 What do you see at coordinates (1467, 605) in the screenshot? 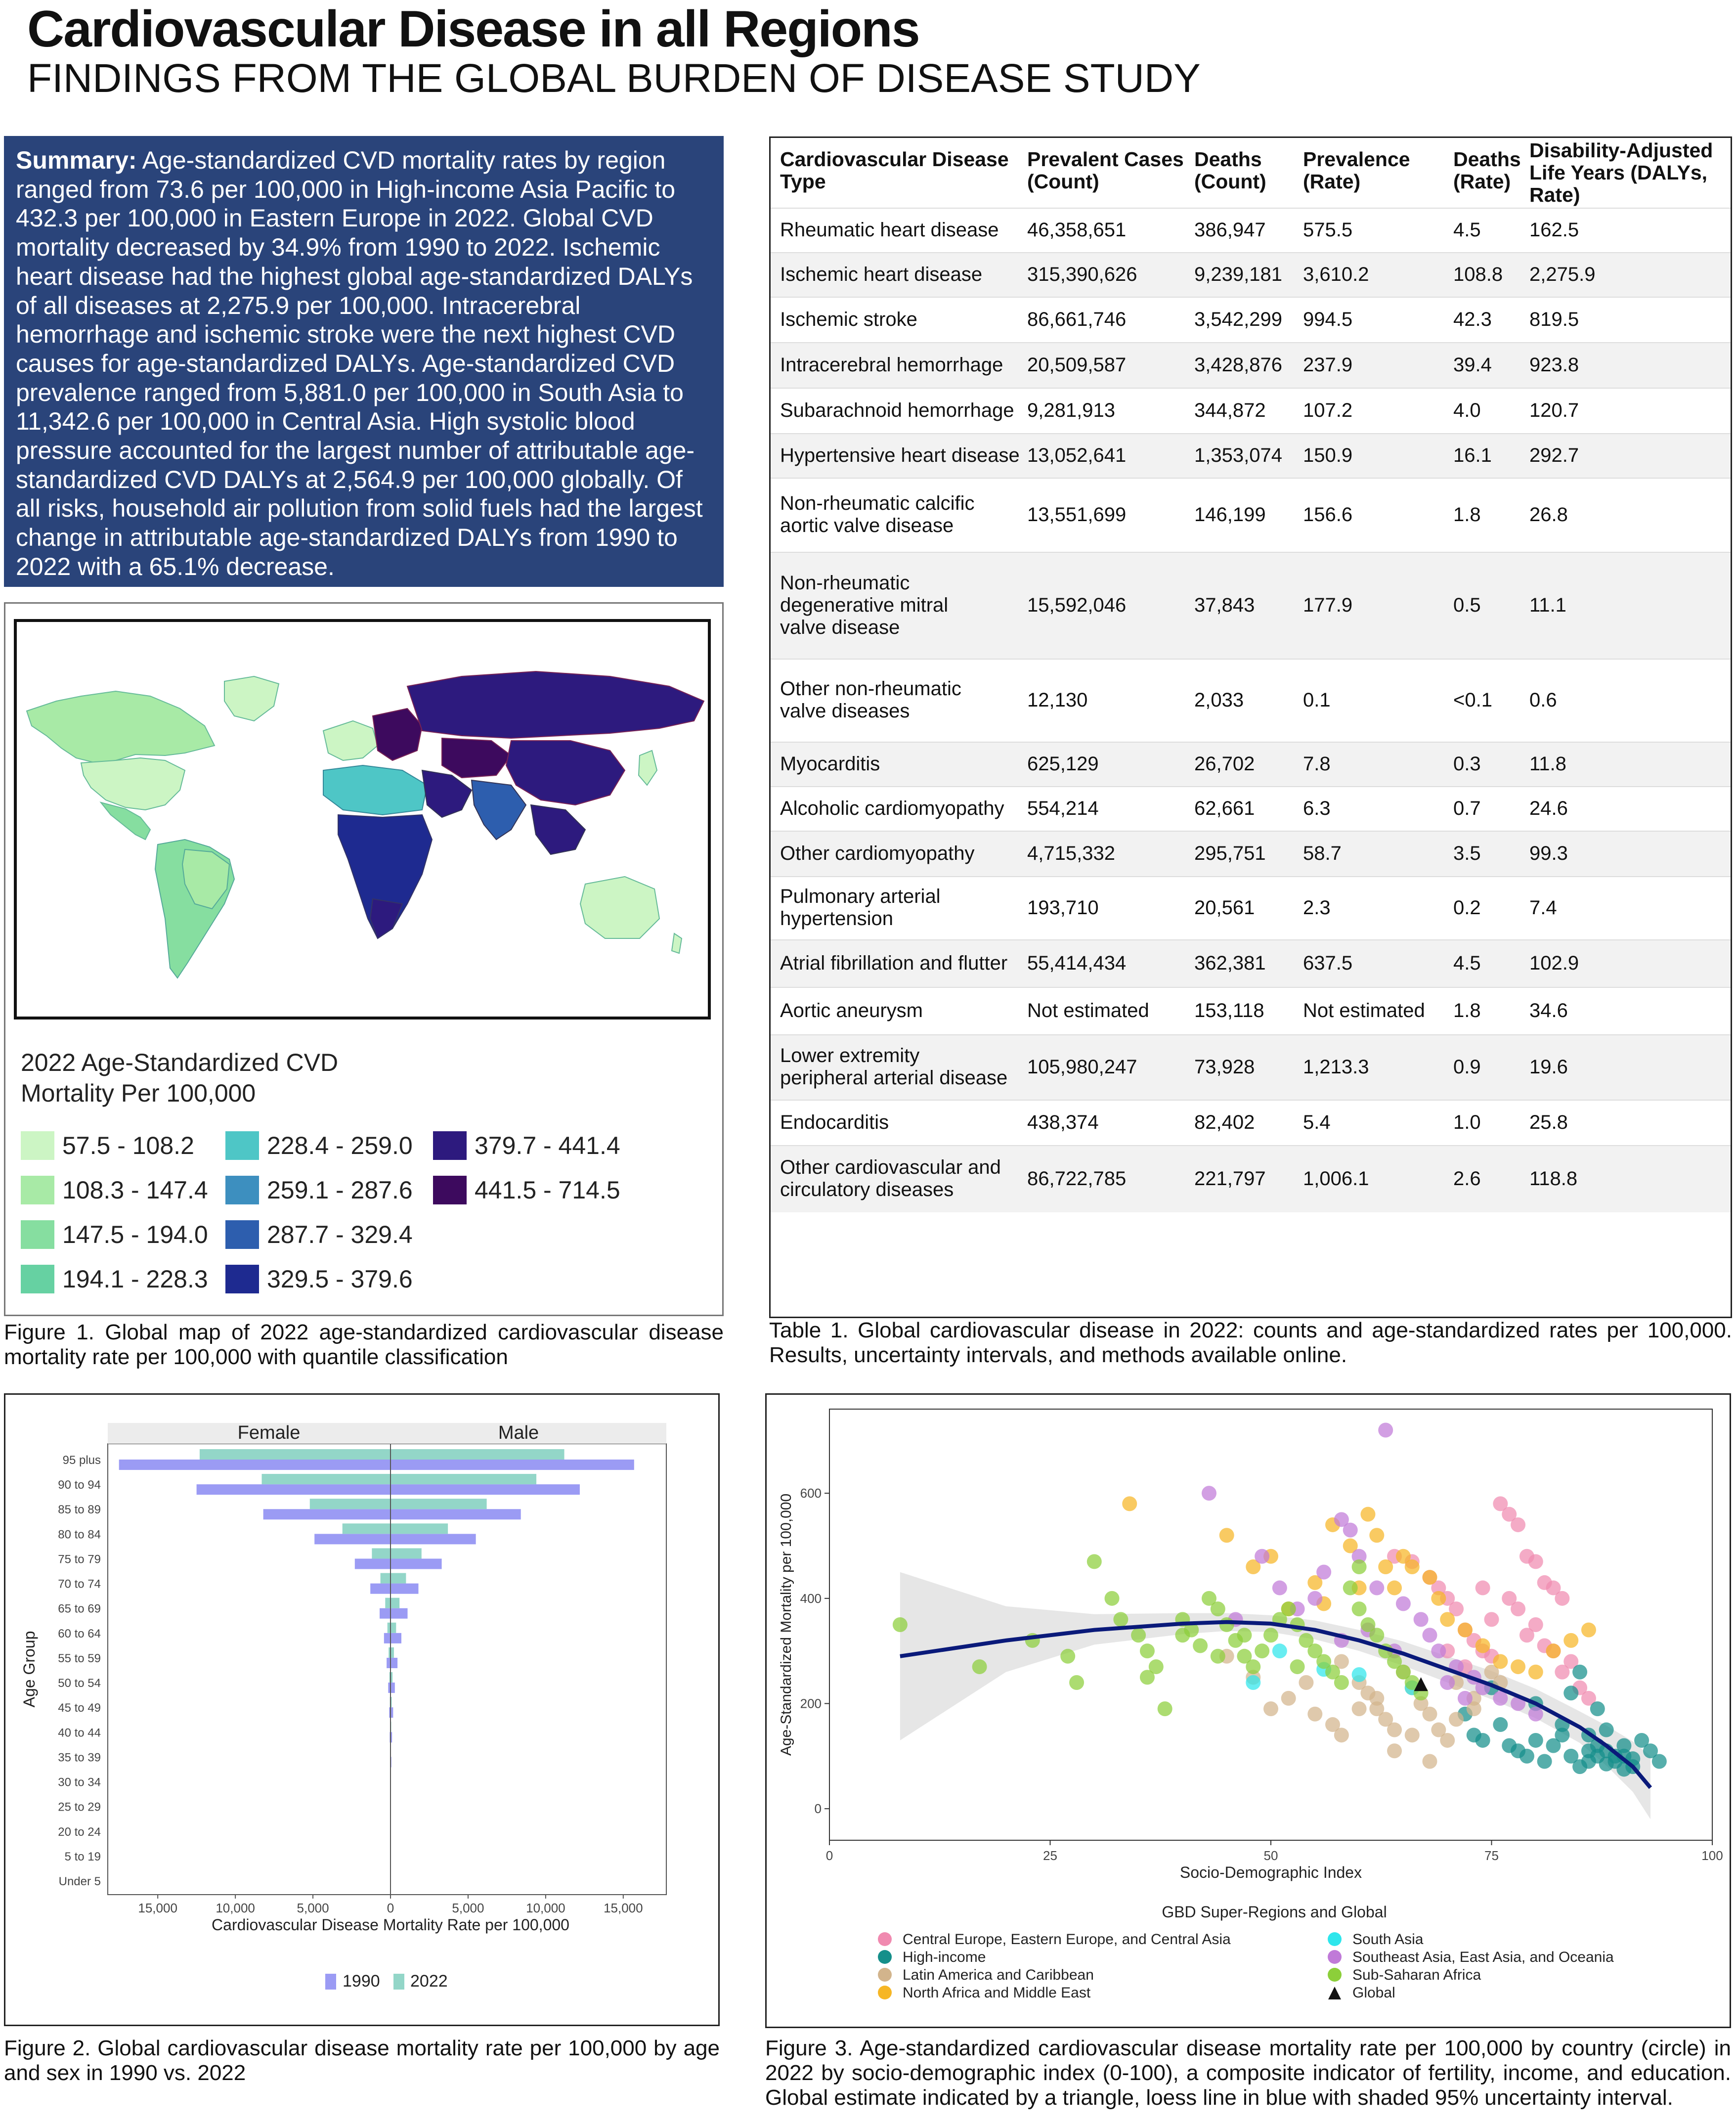
I see `table-cell-value: 0.5` at bounding box center [1467, 605].